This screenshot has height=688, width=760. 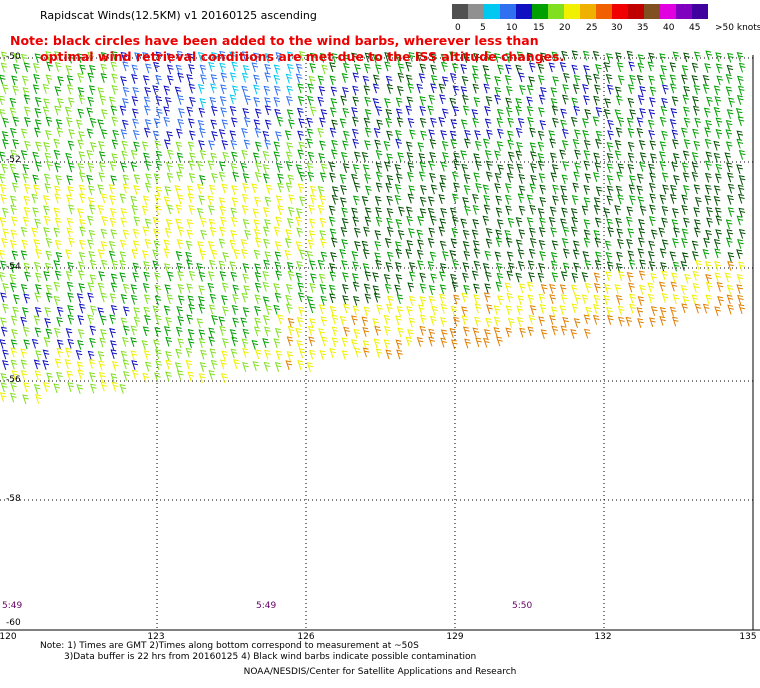 What do you see at coordinates (684, 11) in the screenshot?
I see `legend-swatch` at bounding box center [684, 11].